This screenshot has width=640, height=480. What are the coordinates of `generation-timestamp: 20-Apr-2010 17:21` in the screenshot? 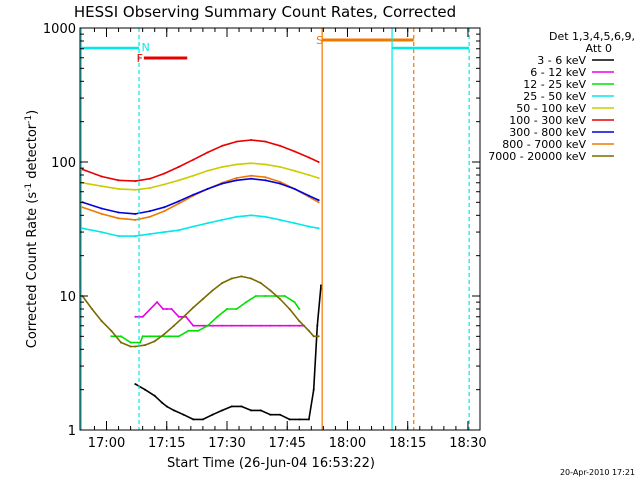 It's located at (597, 472).